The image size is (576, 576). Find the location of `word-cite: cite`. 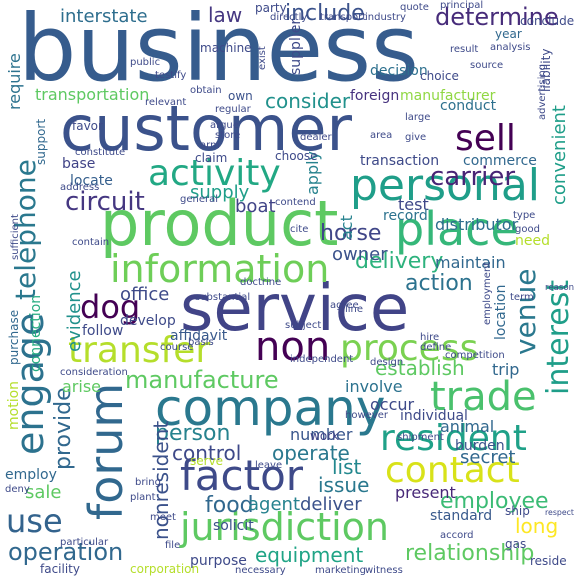

word-cite: cite is located at coordinates (299, 229).